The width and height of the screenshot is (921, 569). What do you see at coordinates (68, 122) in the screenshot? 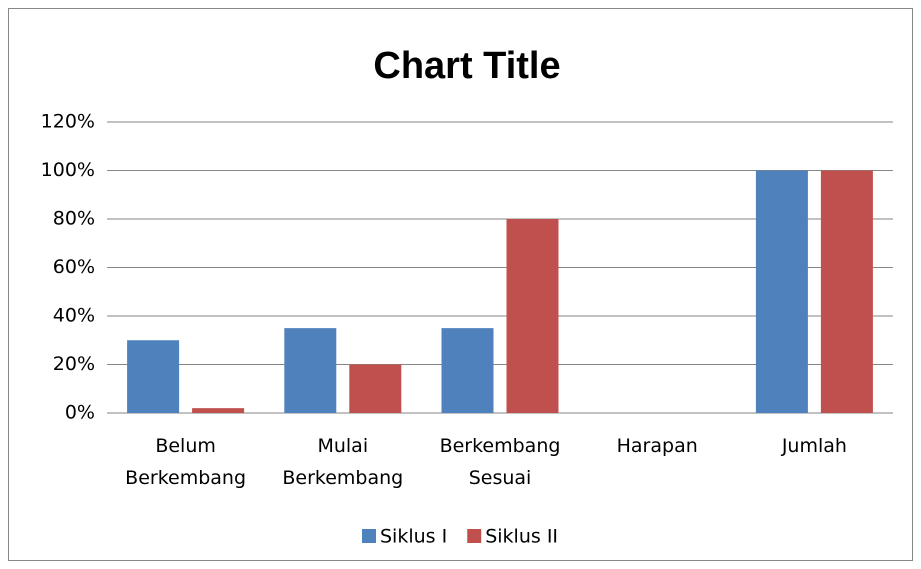
I see `y-tick-label: 120%` at bounding box center [68, 122].